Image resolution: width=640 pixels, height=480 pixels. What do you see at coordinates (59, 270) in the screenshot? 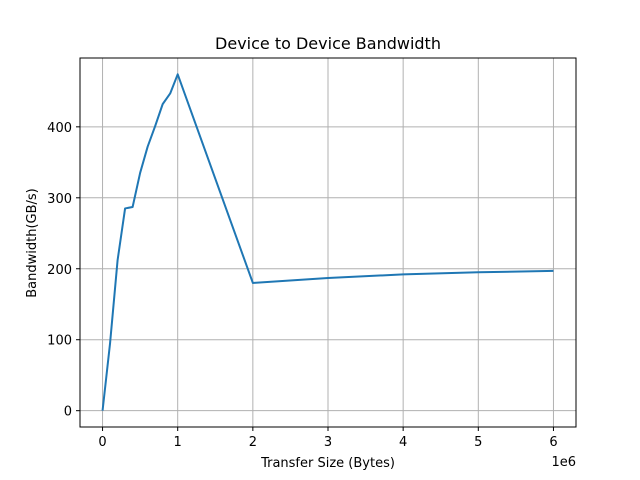
I see `y-tick-label: 200` at bounding box center [59, 270].